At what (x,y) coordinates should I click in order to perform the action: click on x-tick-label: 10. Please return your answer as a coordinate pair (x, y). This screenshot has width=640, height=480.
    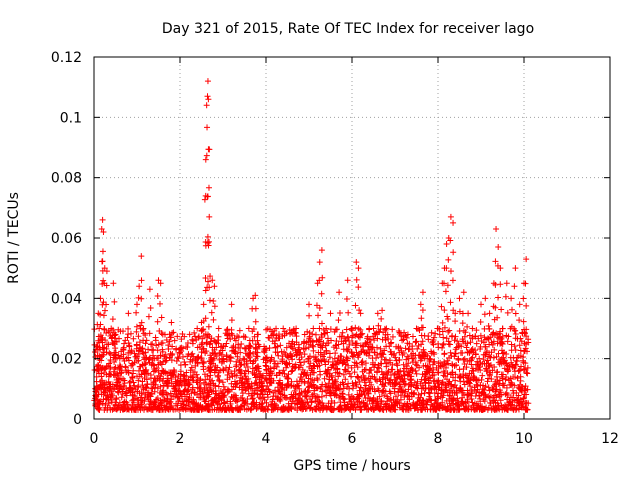
    Looking at the image, I should click on (524, 439).